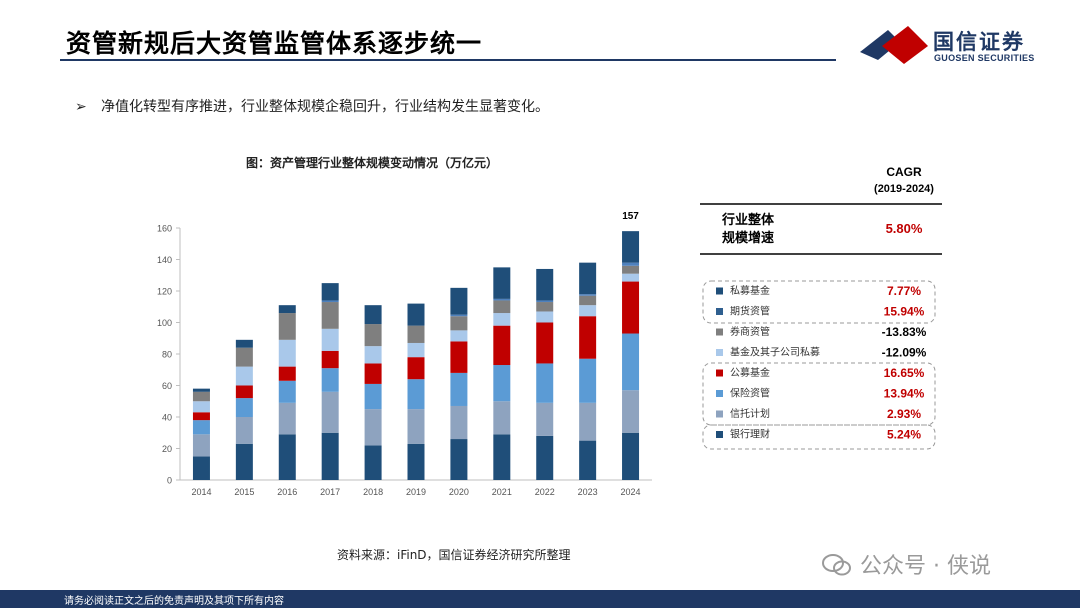 This screenshot has height=608, width=1080. What do you see at coordinates (540, 599) in the screenshot?
I see `footer-bar` at bounding box center [540, 599].